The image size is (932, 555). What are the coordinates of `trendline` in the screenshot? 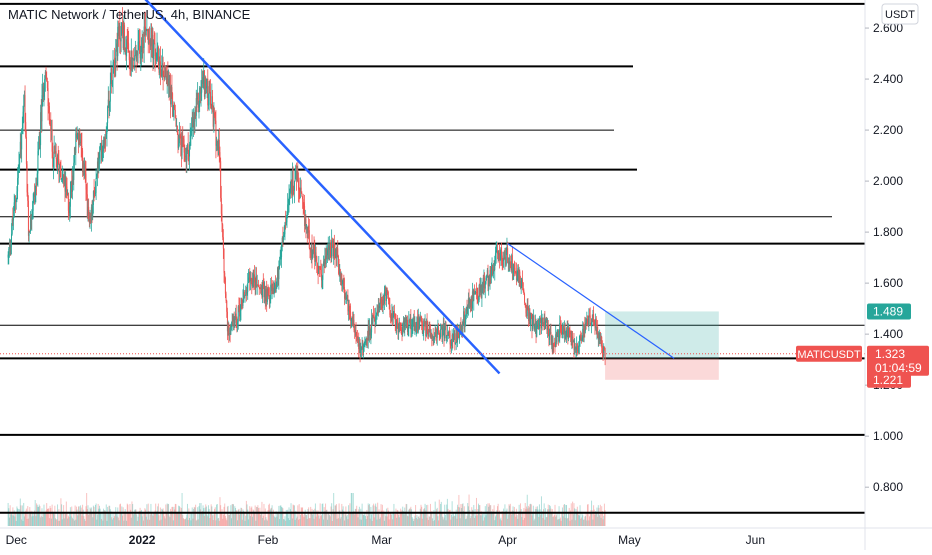 It's located at (591, 301).